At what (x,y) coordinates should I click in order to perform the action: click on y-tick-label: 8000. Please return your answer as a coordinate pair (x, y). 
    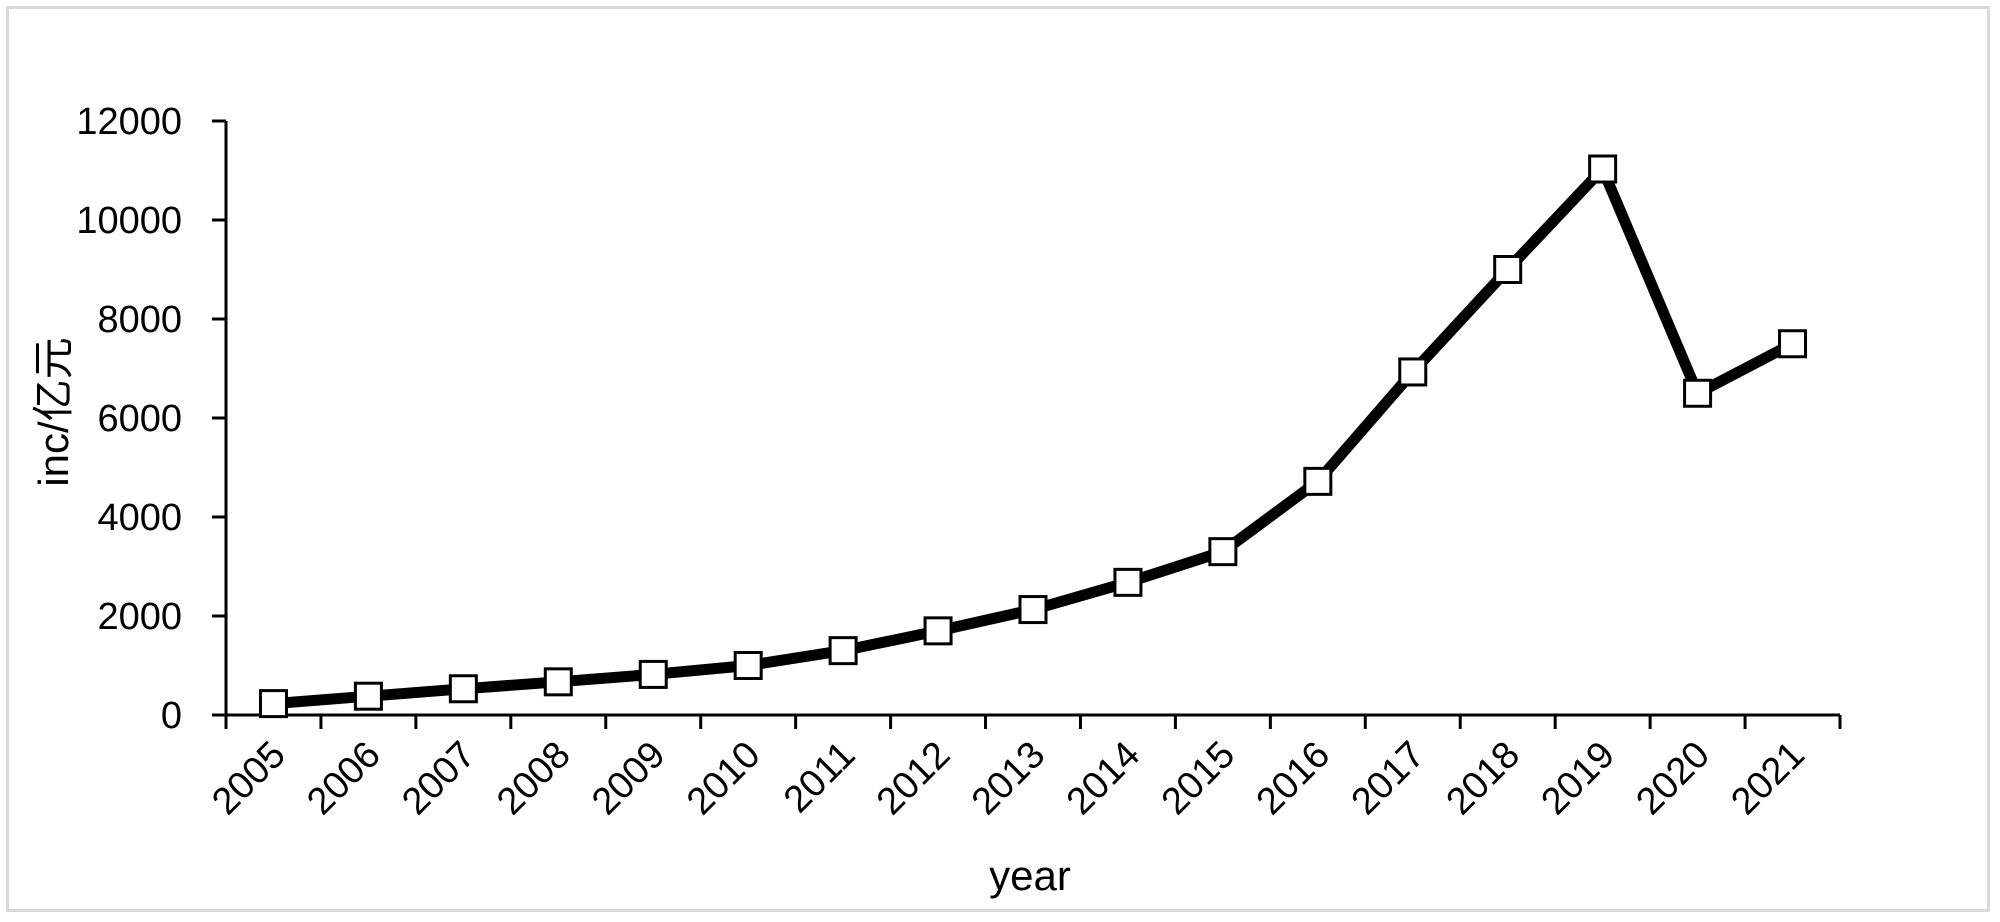
    Looking at the image, I should click on (139, 320).